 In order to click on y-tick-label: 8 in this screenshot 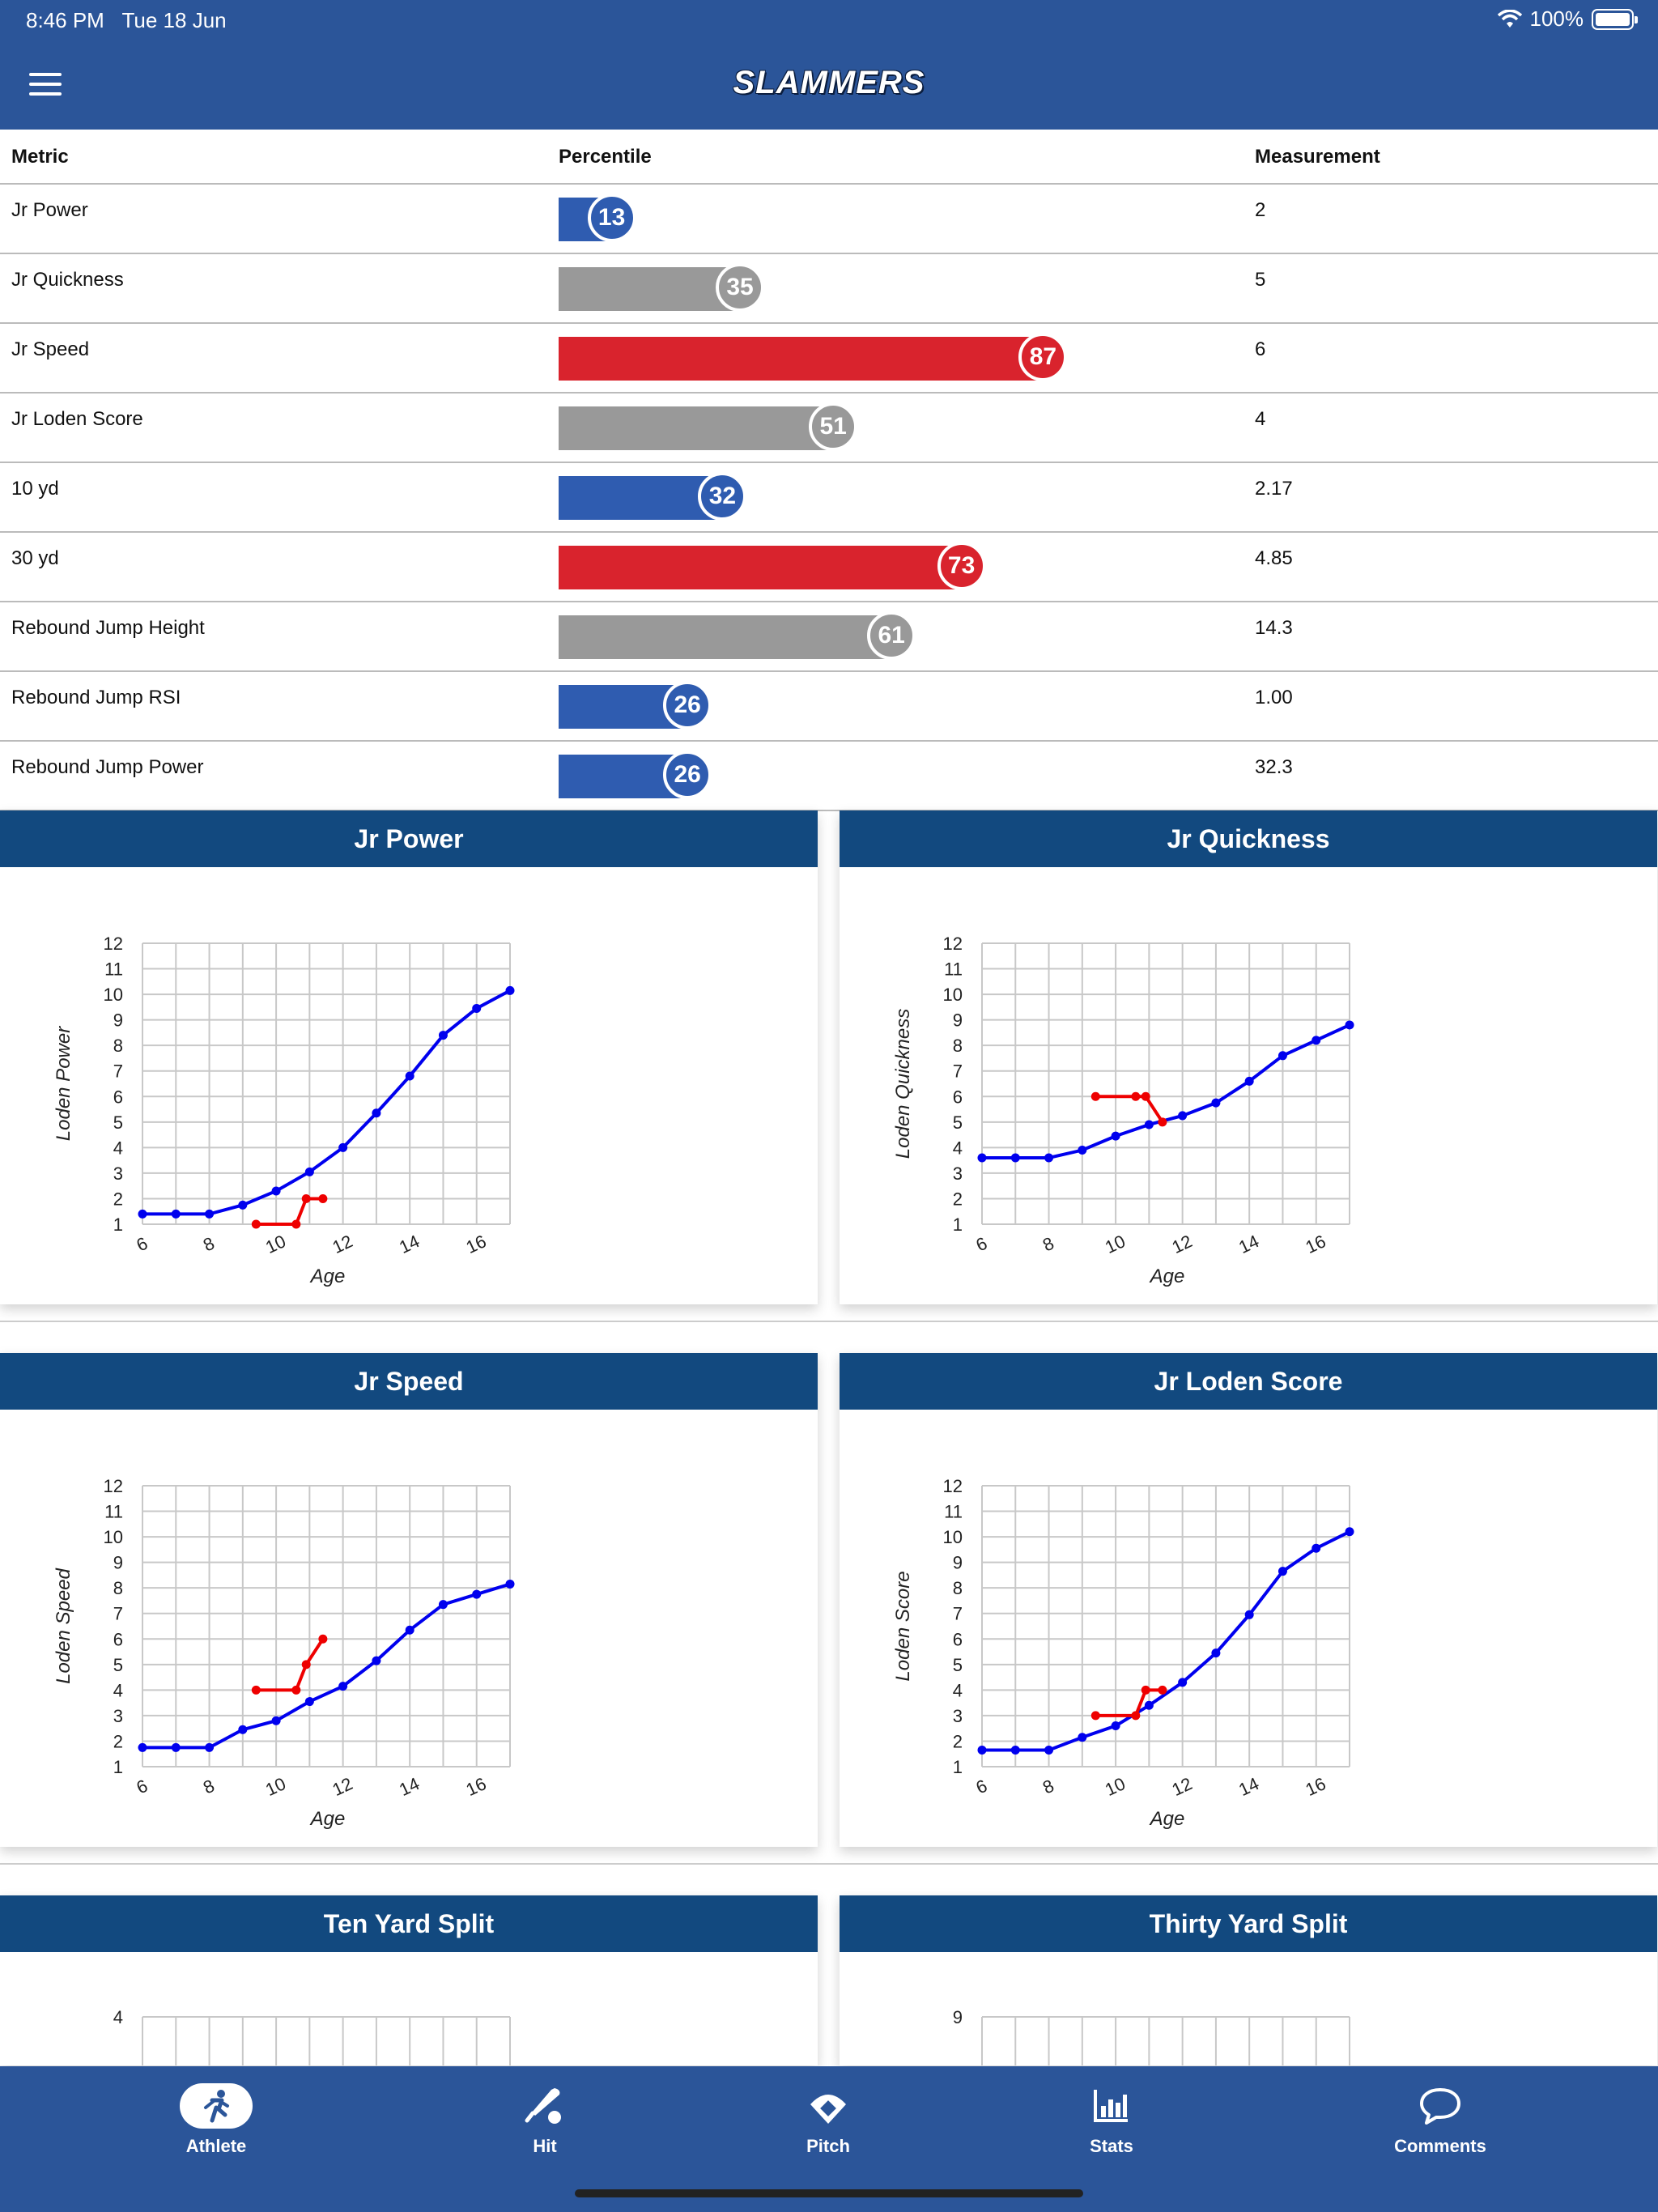, I will do `click(118, 1046)`.